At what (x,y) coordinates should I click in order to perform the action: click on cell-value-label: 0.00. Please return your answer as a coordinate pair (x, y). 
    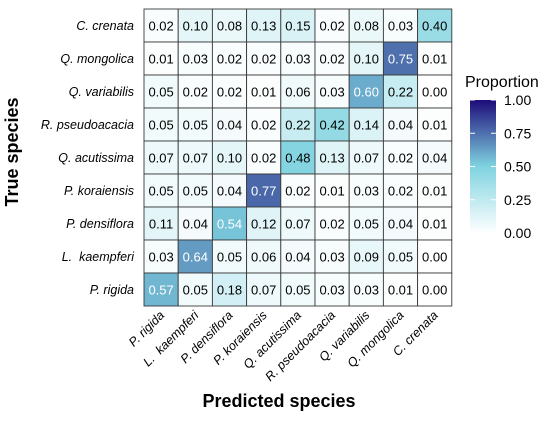
    Looking at the image, I should click on (434, 92).